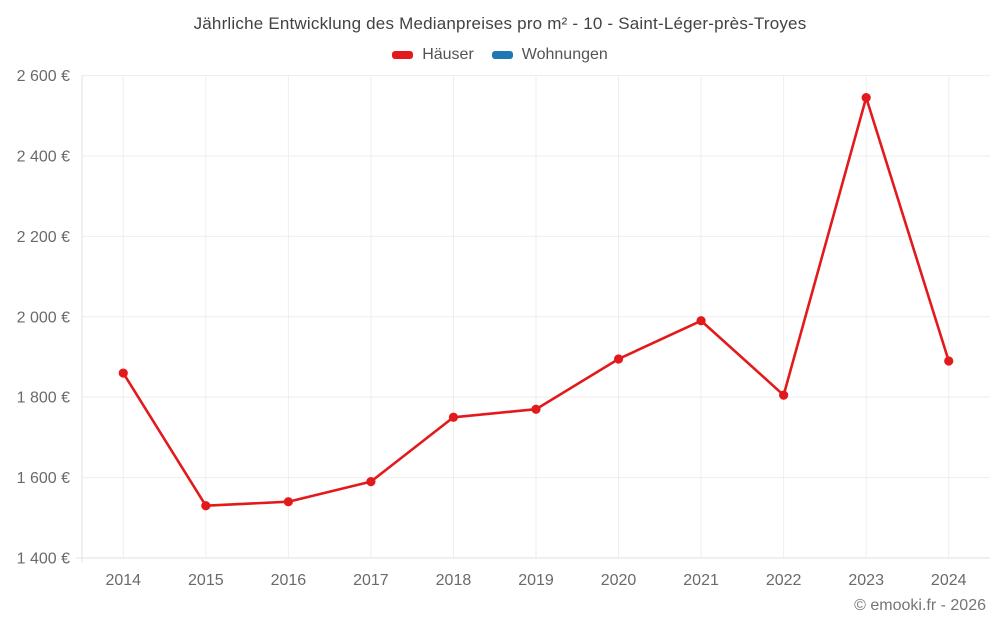 The height and width of the screenshot is (625, 1000). Describe the element at coordinates (403, 55) in the screenshot. I see `hauser-series-swatch` at that location.